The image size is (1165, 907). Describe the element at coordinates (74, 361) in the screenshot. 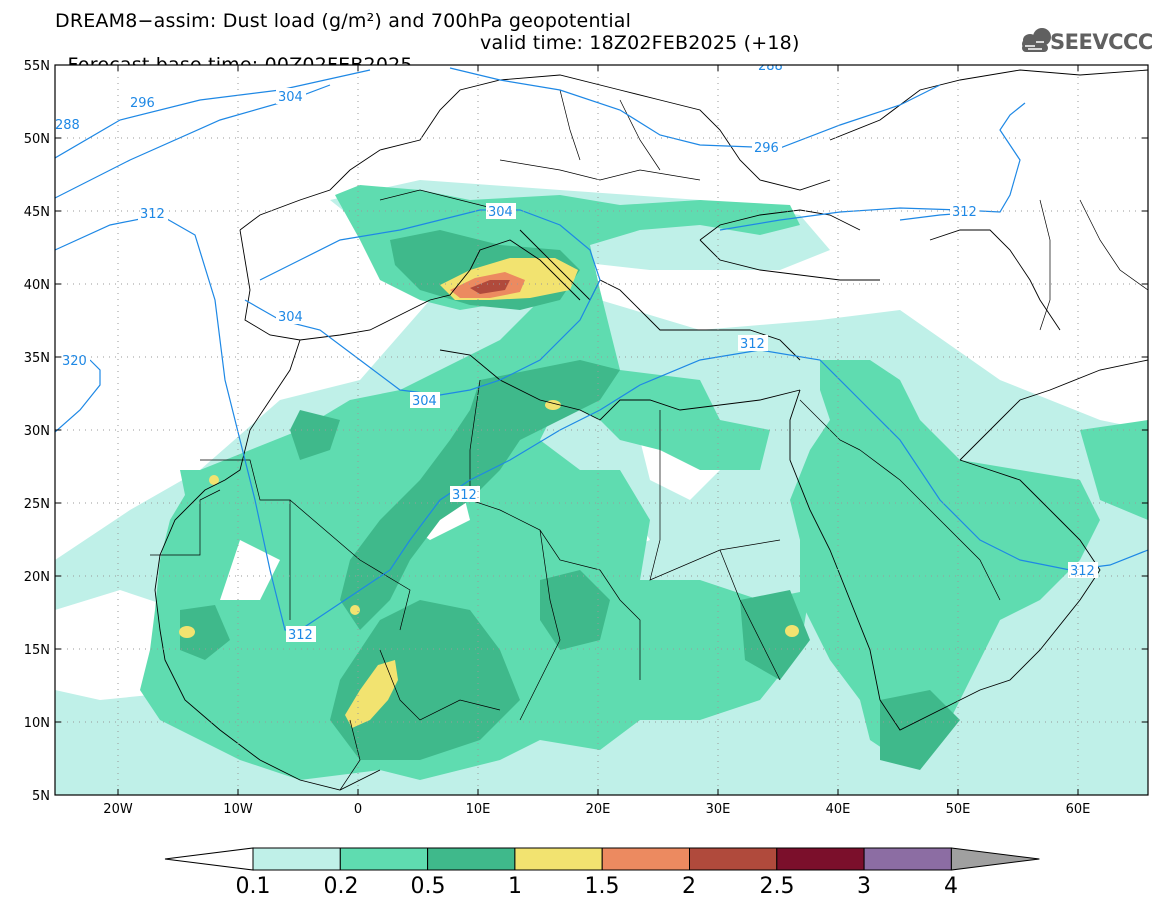

I see `contour-label: 320` at that location.